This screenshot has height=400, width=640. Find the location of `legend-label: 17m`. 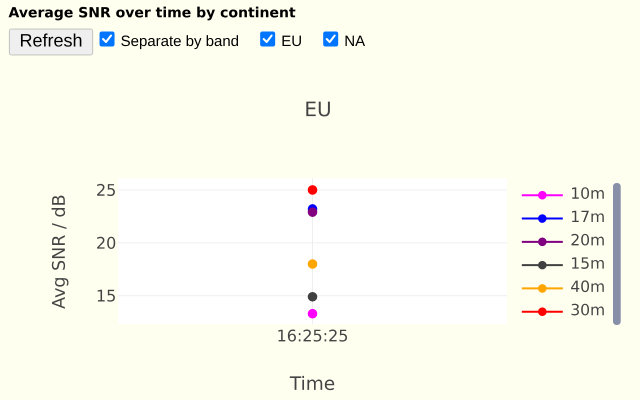

legend-label: 17m is located at coordinates (588, 216).